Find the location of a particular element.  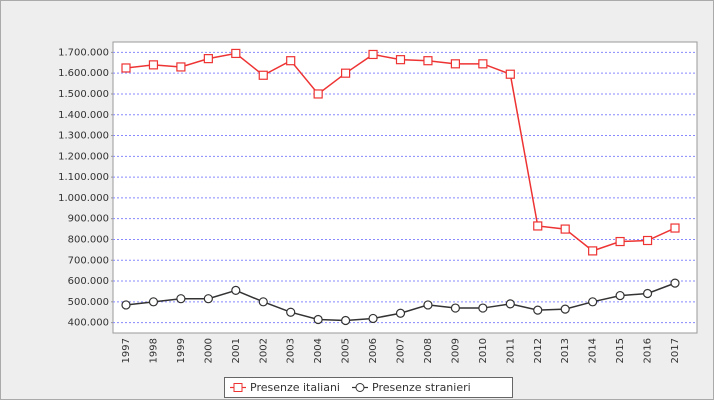

x-tick-label: 1997 is located at coordinates (126, 350).